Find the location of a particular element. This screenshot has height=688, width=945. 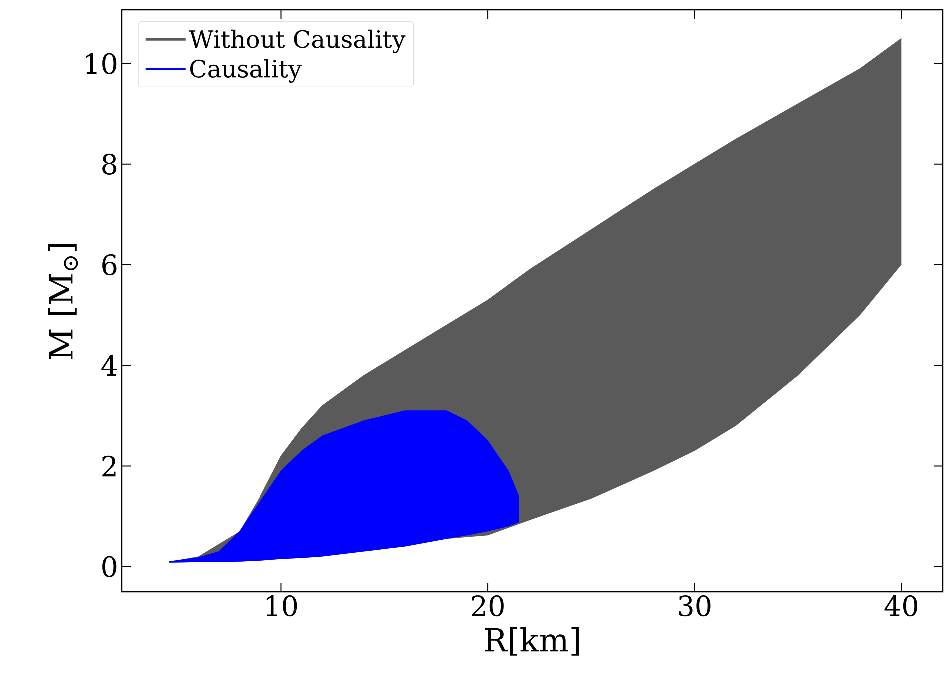

y-tick-label: 4 is located at coordinates (110, 365).